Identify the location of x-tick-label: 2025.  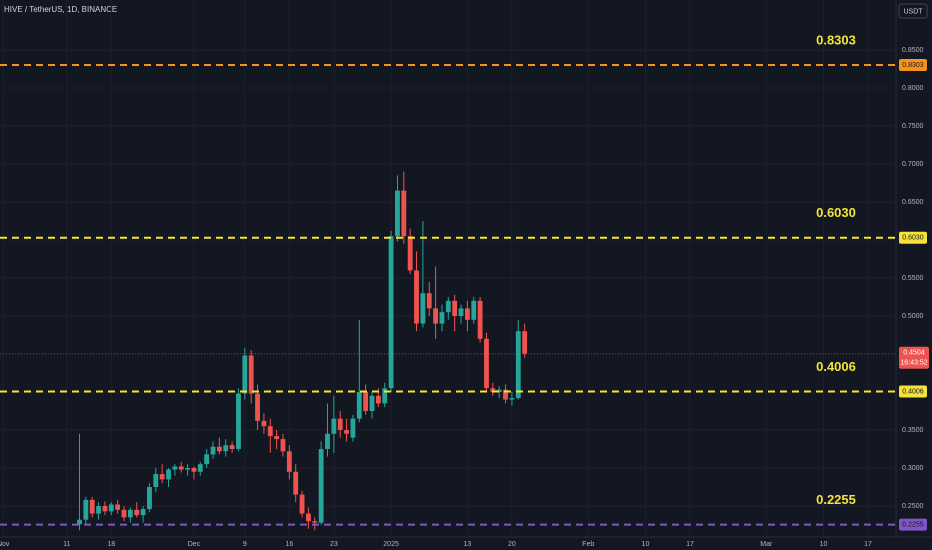
(391, 544).